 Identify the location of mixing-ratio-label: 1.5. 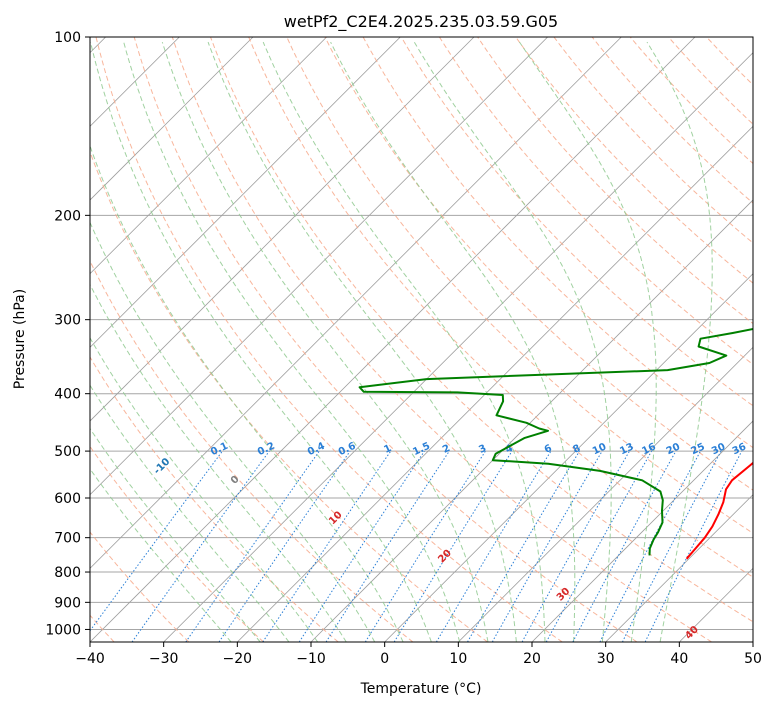
(421, 449).